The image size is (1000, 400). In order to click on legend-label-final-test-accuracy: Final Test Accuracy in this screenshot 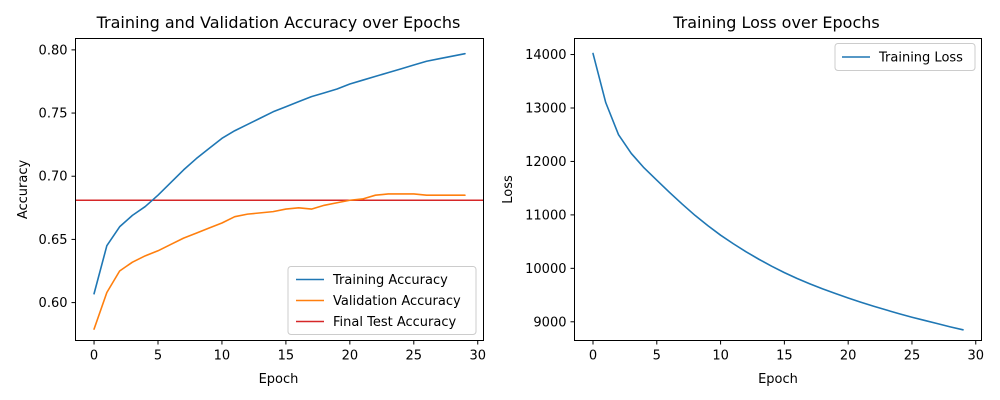, I will do `click(394, 322)`.